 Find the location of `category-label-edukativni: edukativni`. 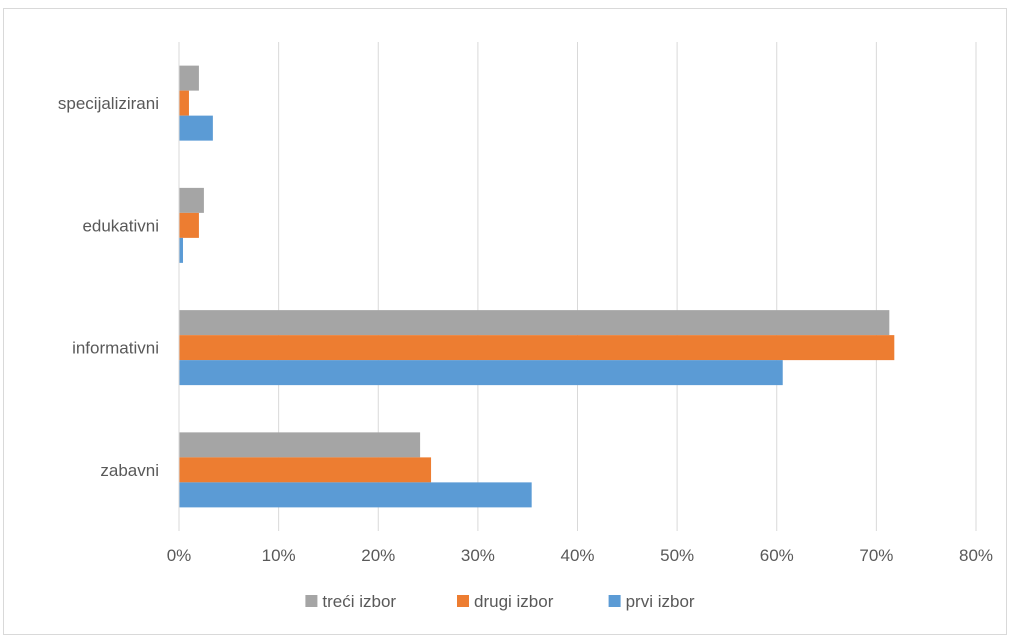

category-label-edukativni: edukativni is located at coordinates (120, 225).